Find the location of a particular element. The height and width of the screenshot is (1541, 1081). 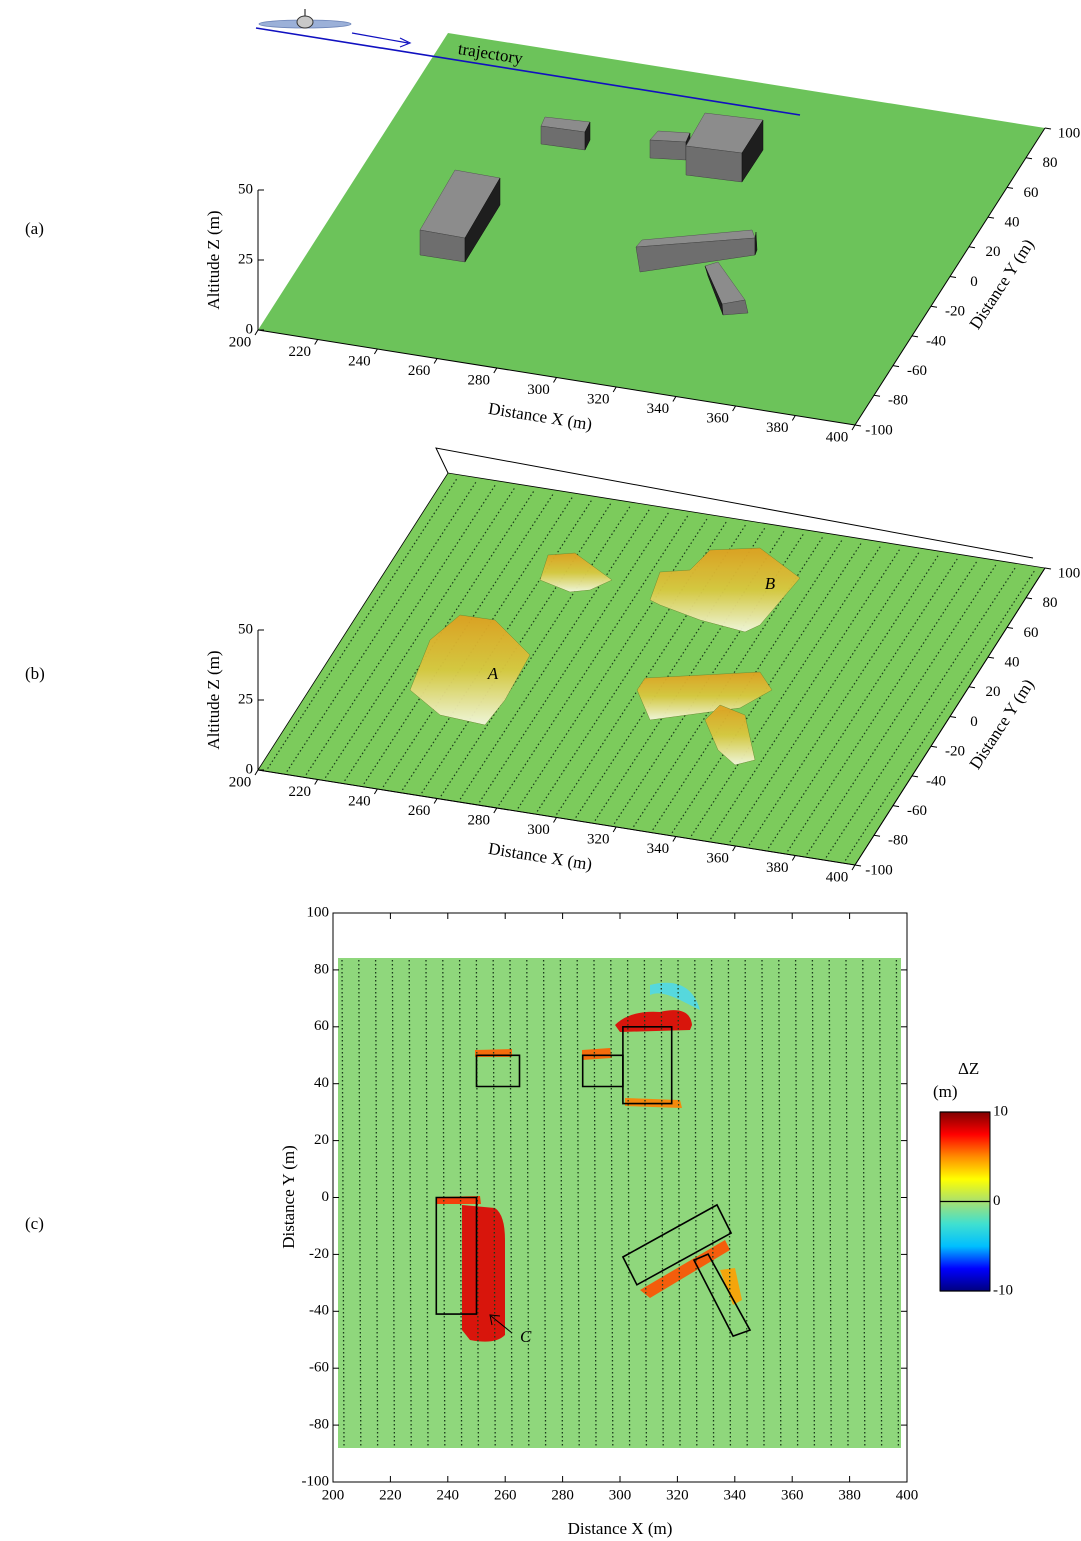

z-tick-label: 25 is located at coordinates (245, 259).